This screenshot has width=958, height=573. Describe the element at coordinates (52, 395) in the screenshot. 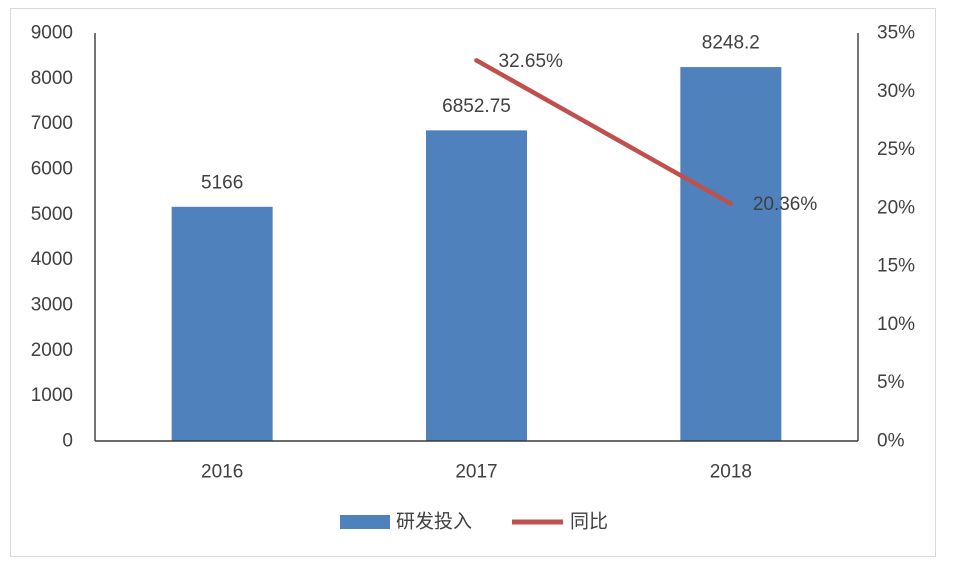

I see `left-y-tick-label: 1000` at that location.